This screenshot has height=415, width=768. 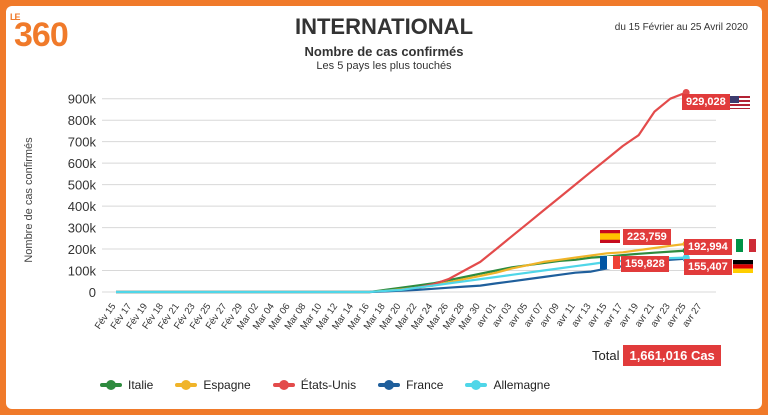 I want to click on legend-item: États-Unis, so click(x=314, y=385).